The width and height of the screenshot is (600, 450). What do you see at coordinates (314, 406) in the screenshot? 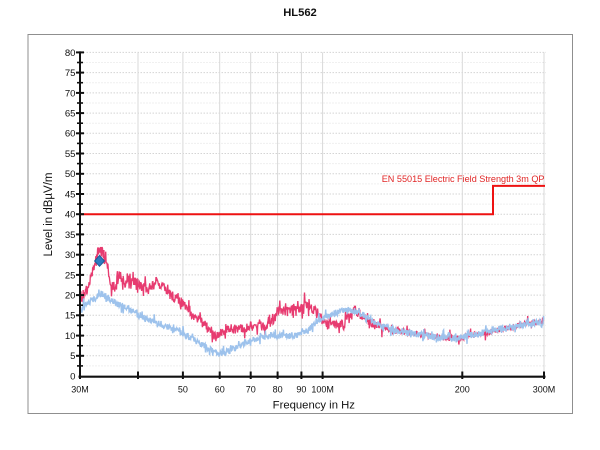
I see `svg-text: Frequency in Hz` at bounding box center [314, 406].